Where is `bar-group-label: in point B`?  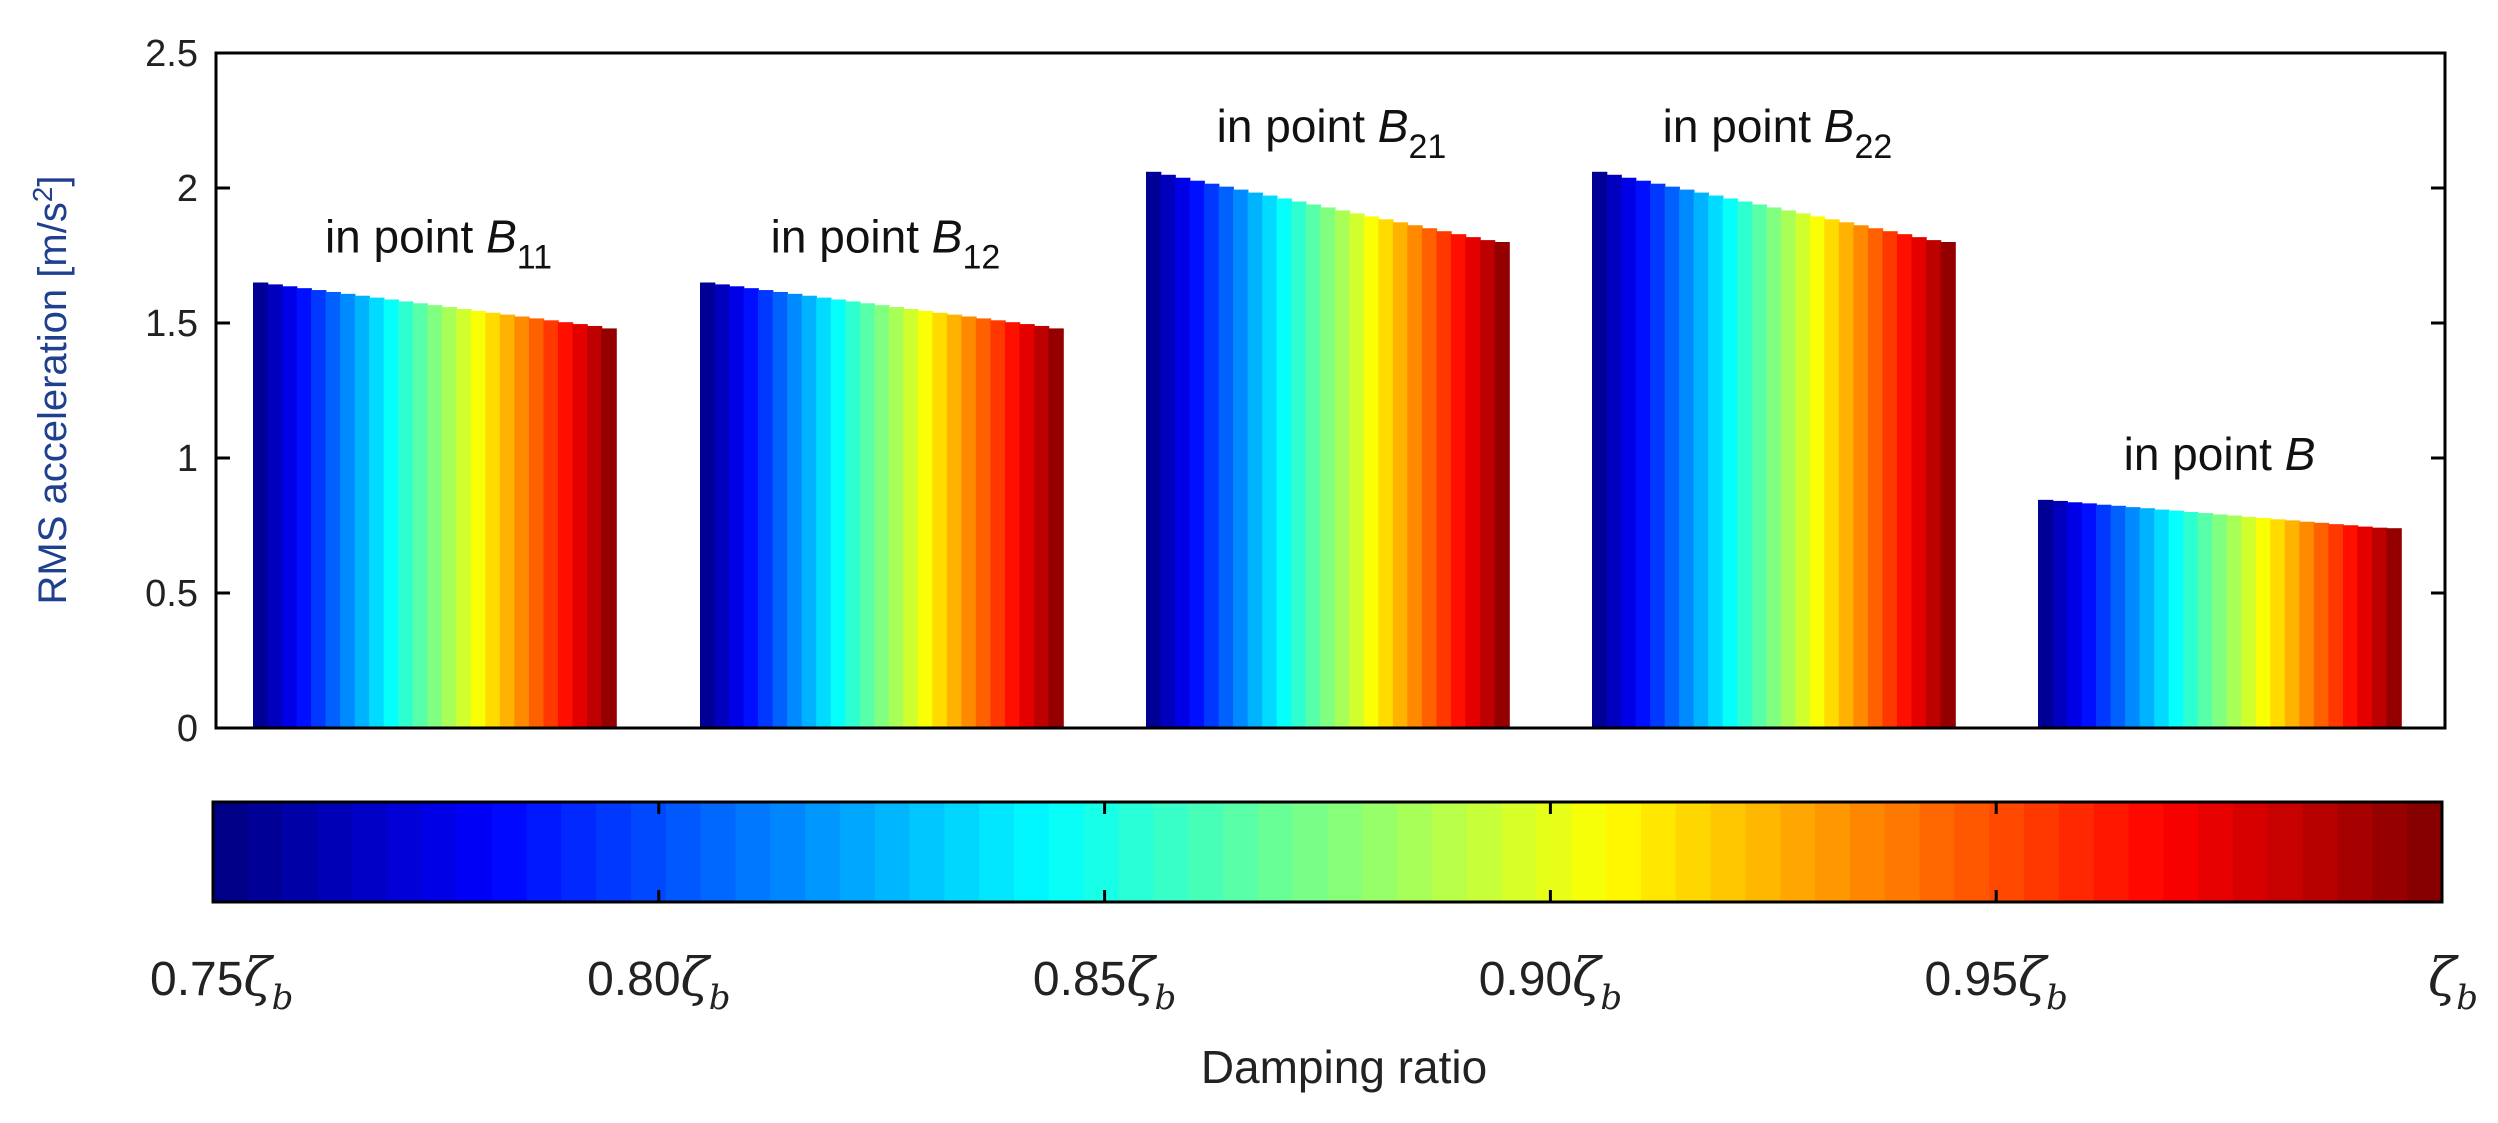
bar-group-label: in point B is located at coordinates (2220, 454).